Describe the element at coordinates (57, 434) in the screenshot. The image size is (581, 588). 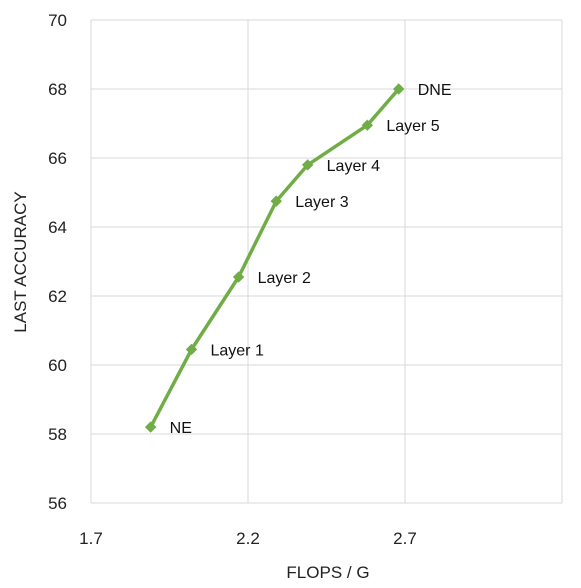
I see `y-tick-label: 58` at that location.